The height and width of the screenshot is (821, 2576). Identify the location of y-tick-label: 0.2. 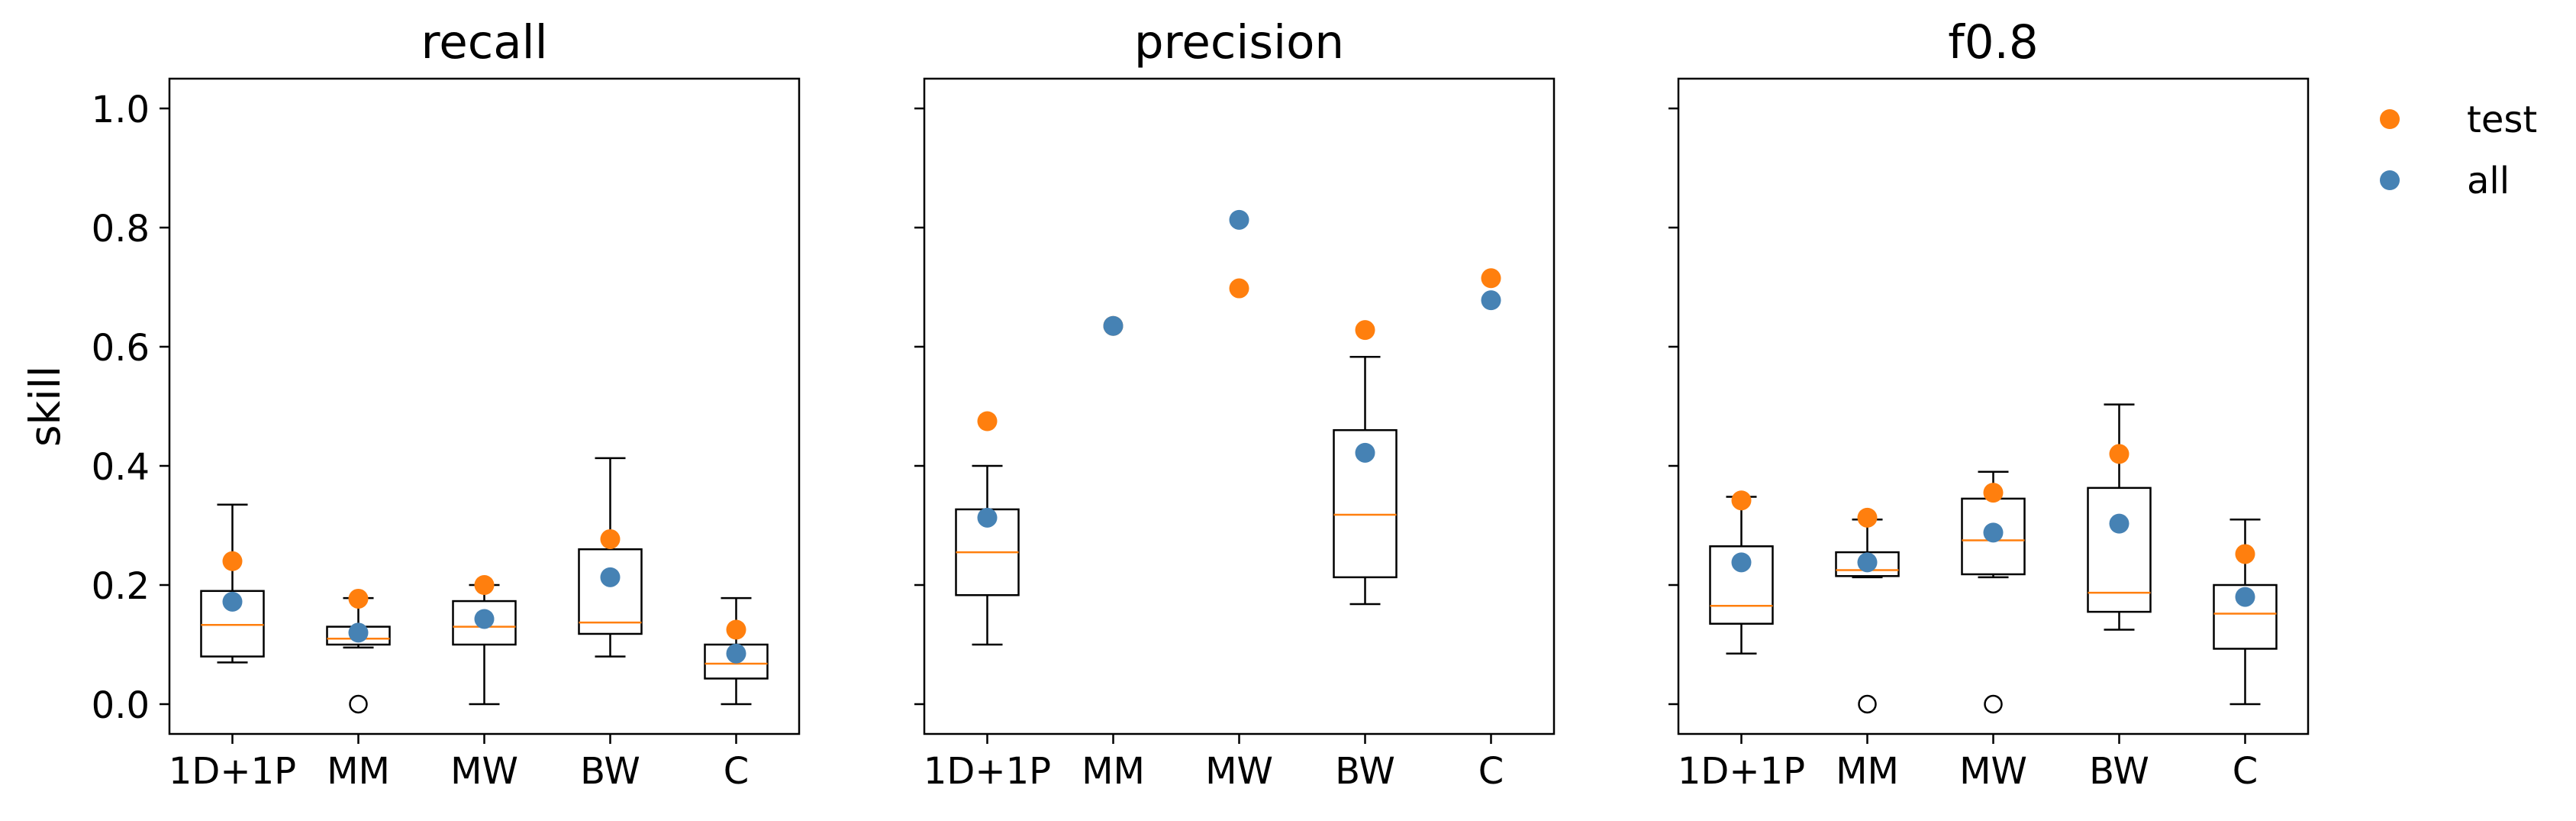
(121, 586).